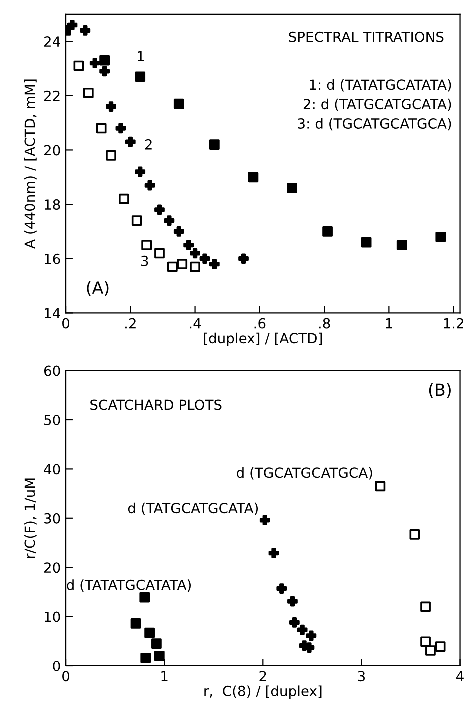  What do you see at coordinates (129, 586) in the screenshot?
I see `annotation: d (TATATGCATATA)` at bounding box center [129, 586].